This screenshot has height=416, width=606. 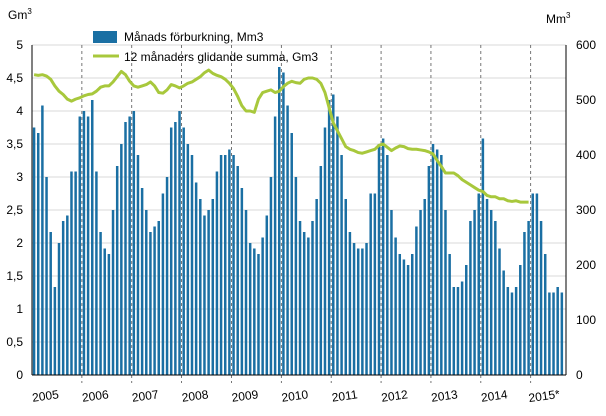 I want to click on left-tick-label: 1,5, so click(x=14, y=276).